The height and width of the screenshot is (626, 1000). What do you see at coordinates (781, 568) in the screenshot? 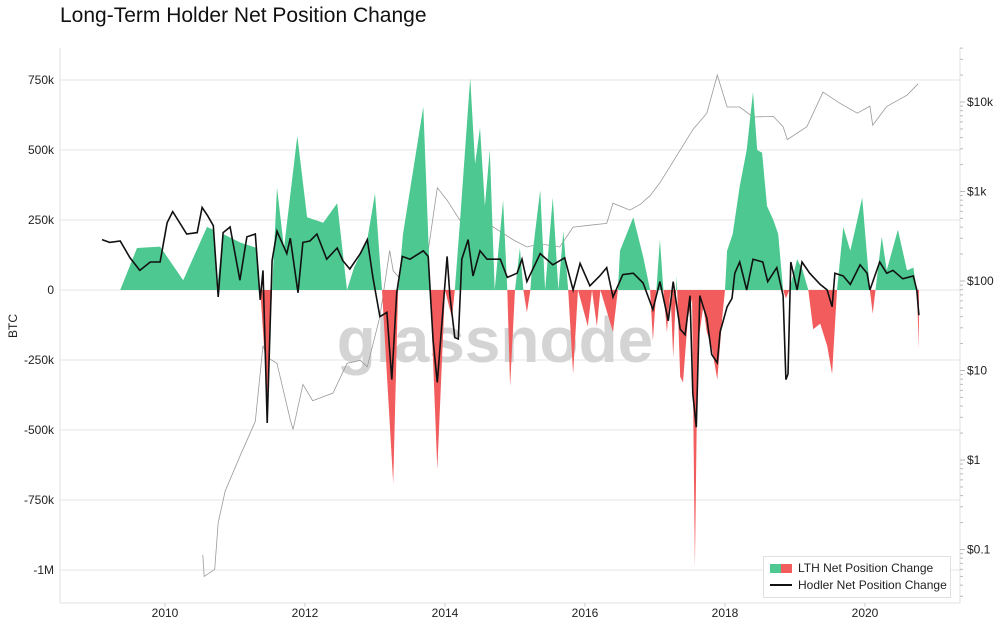
I see `lth-swatch-icon` at bounding box center [781, 568].